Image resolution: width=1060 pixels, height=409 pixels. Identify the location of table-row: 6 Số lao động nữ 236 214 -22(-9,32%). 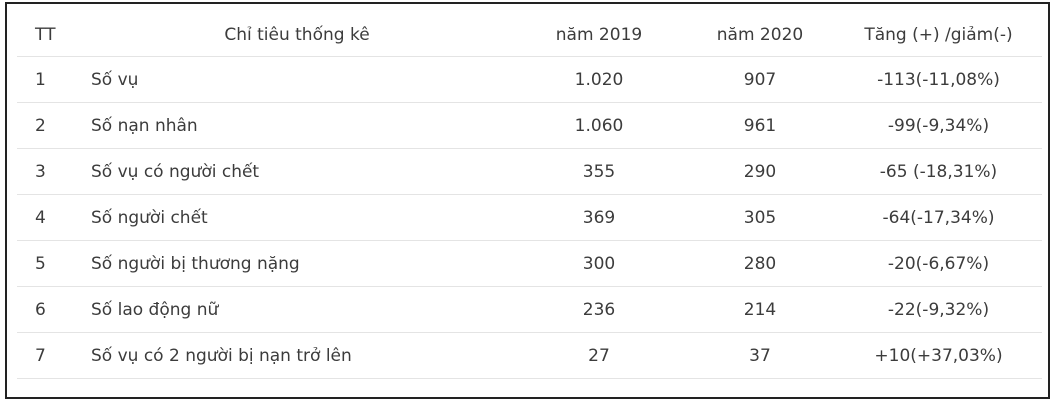
(529, 309).